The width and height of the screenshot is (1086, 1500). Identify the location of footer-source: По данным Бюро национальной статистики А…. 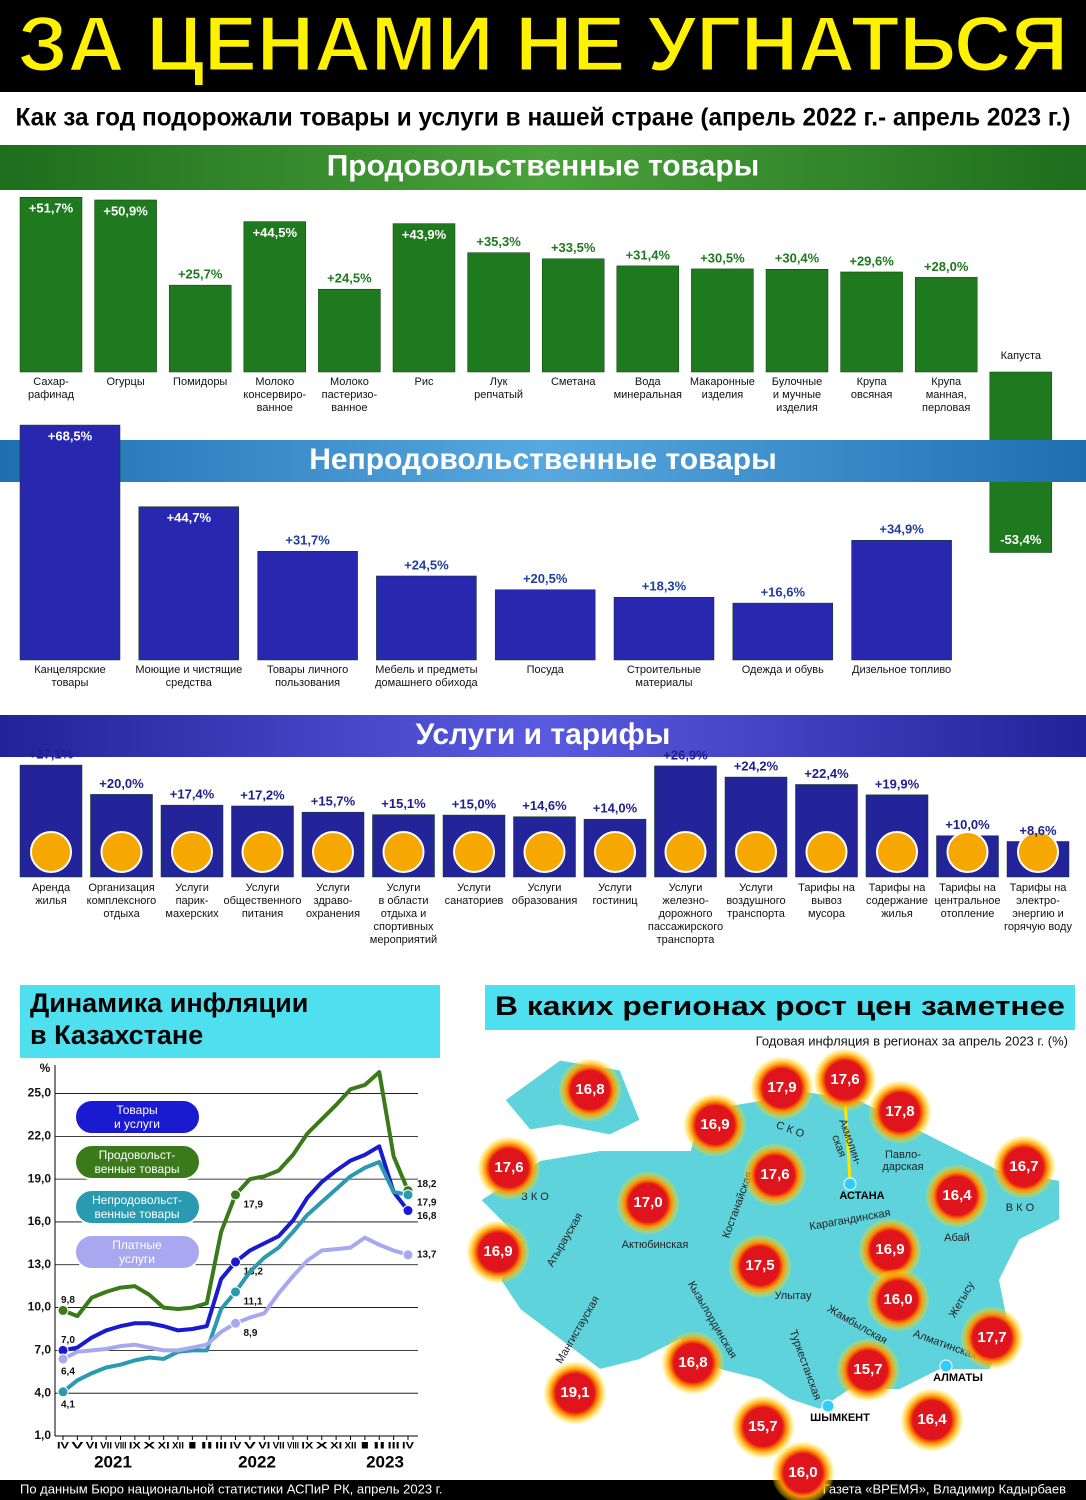
(231, 1488).